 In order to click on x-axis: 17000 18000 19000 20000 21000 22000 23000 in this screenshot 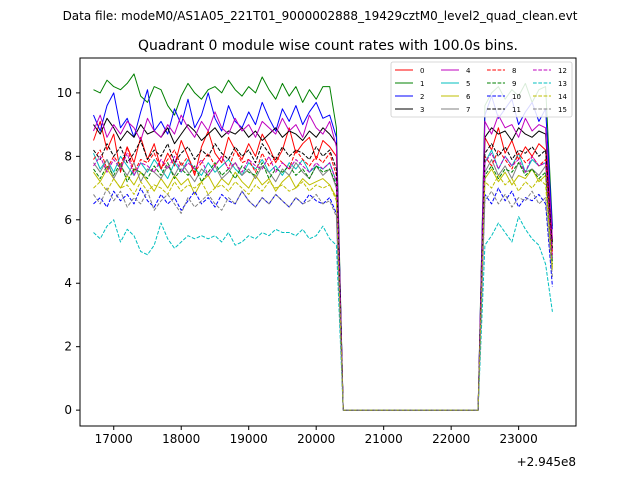, I will do `click(316, 436)`.